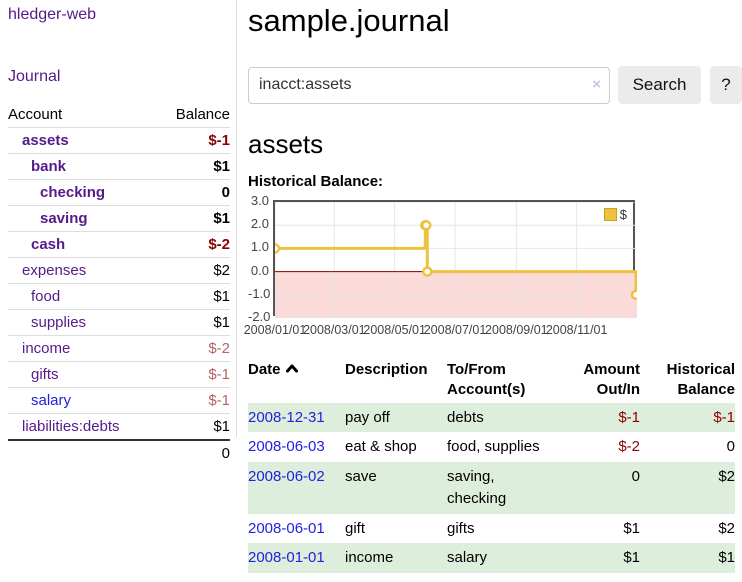 This screenshot has height=582, width=742. I want to click on account-balance: $-2, so click(193, 348).